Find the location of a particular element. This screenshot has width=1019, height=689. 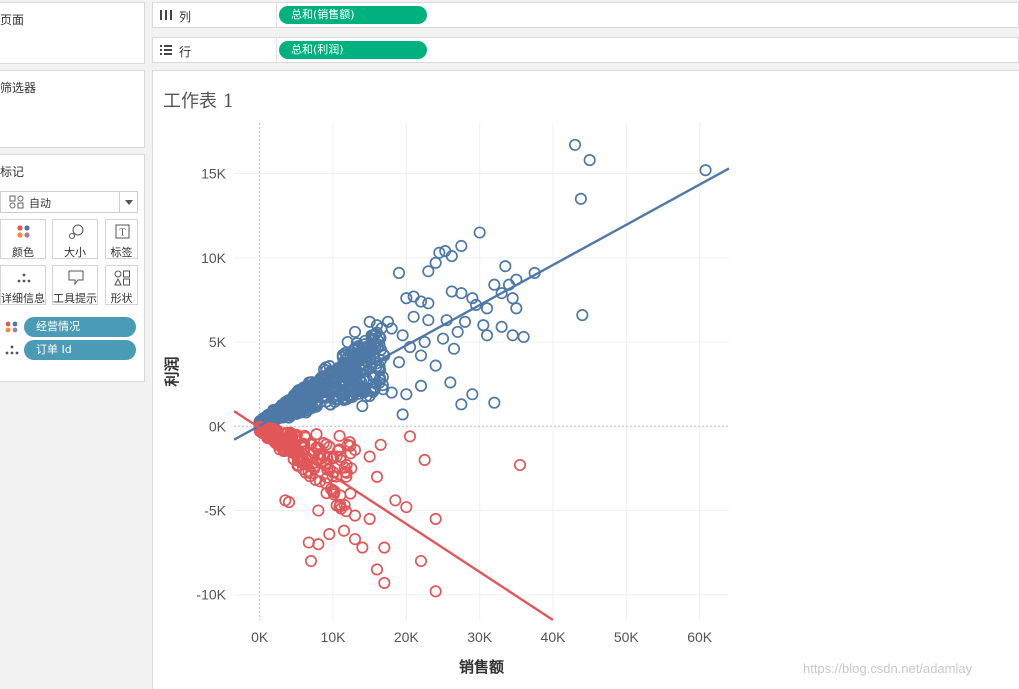

shelf-divider is located at coordinates (276, 50).